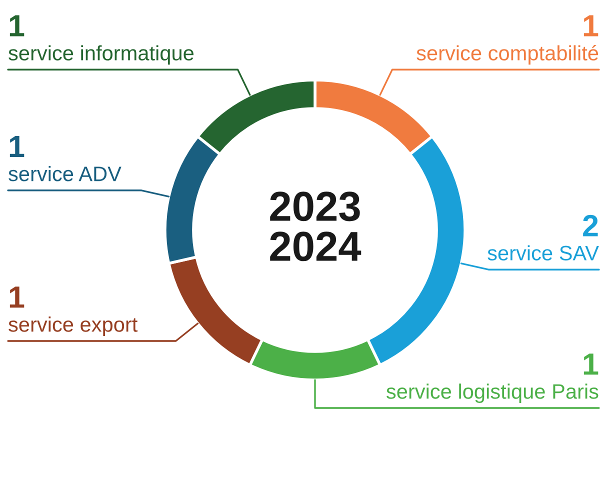 This screenshot has height=484, width=603. Describe the element at coordinates (315, 207) in the screenshot. I see `text: 2023` at that location.